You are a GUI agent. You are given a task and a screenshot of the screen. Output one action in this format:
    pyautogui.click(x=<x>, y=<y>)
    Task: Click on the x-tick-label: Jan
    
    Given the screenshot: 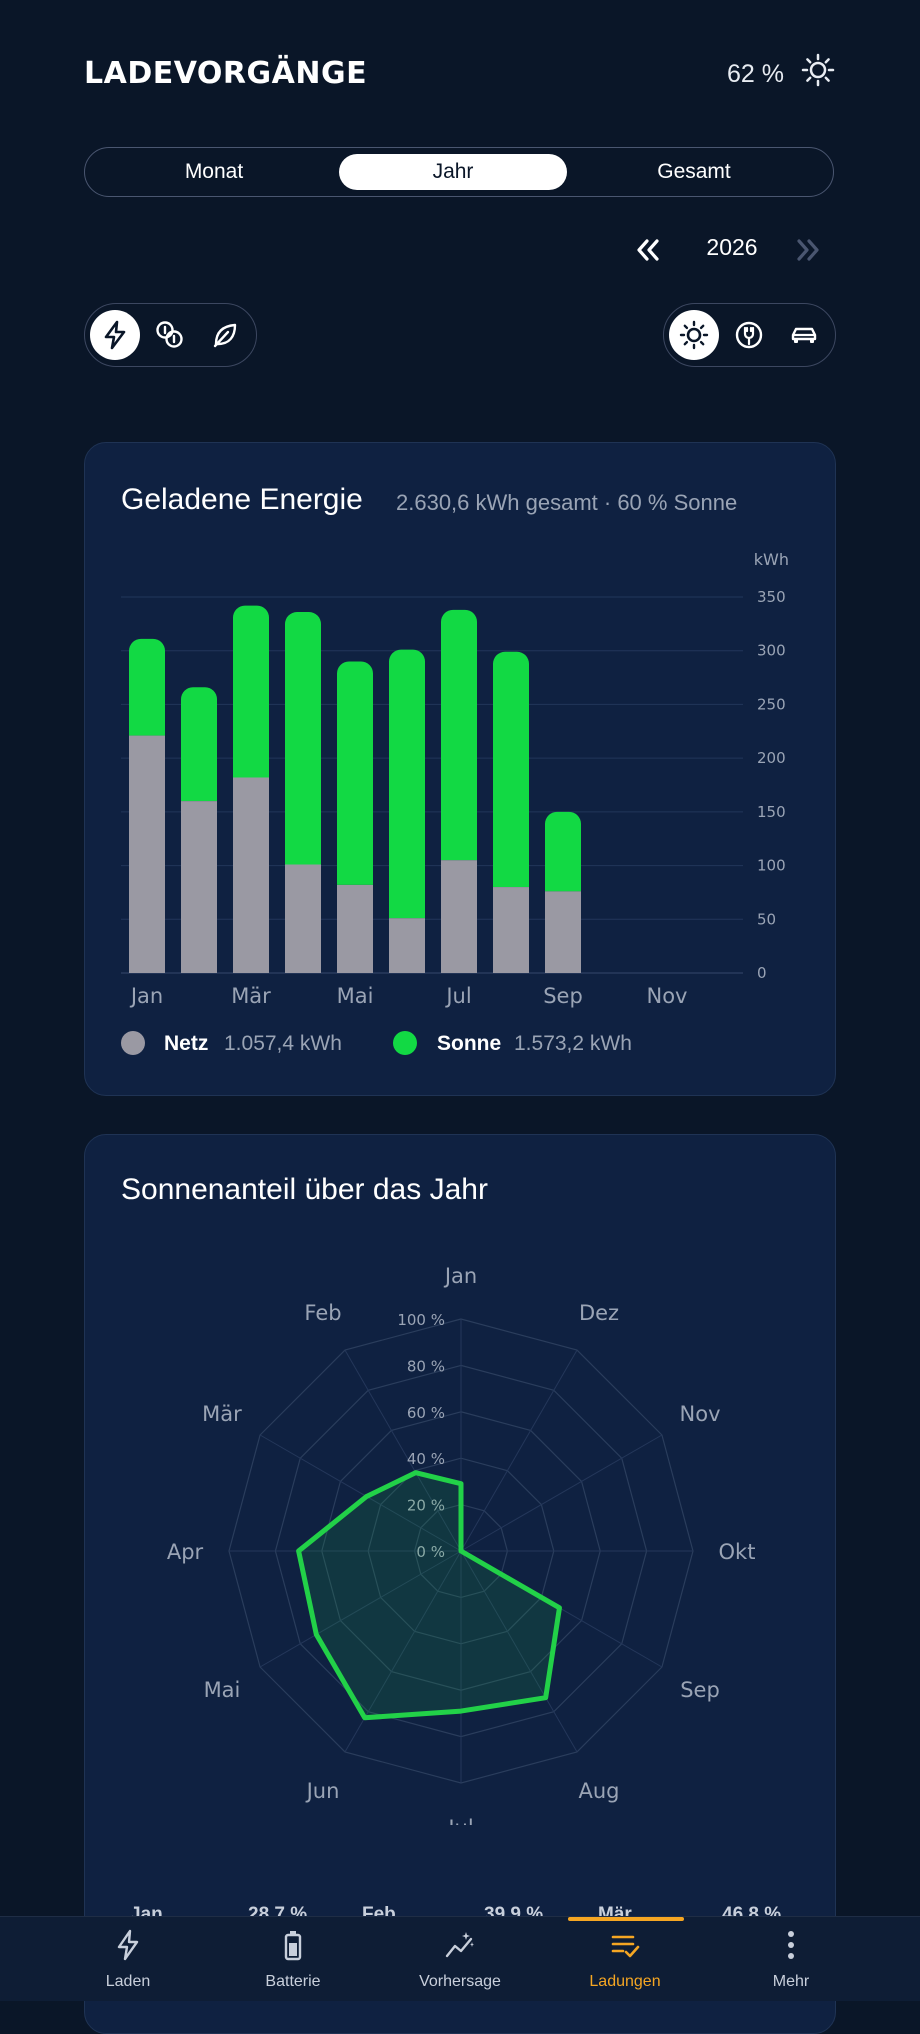 What is the action you would take?
    pyautogui.click(x=146, y=996)
    